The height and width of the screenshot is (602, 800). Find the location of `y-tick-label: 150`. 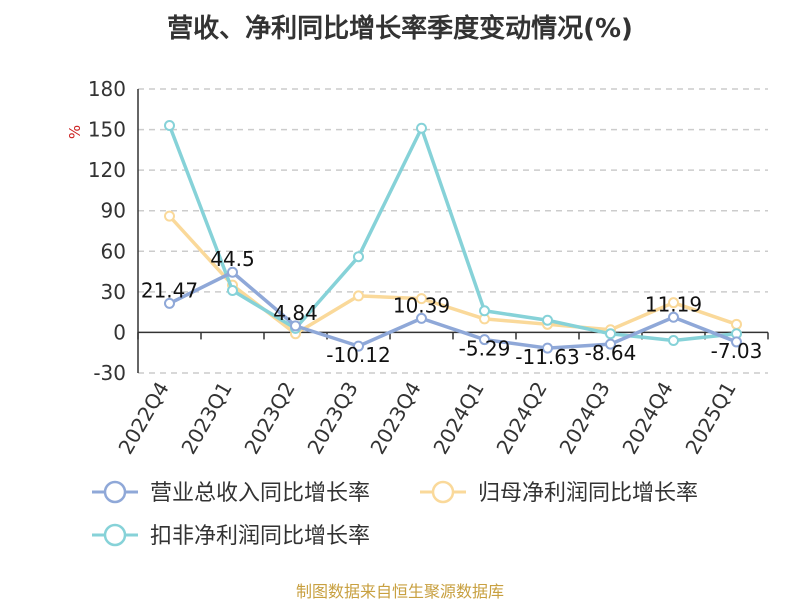

y-tick-label: 150 is located at coordinates (107, 130).